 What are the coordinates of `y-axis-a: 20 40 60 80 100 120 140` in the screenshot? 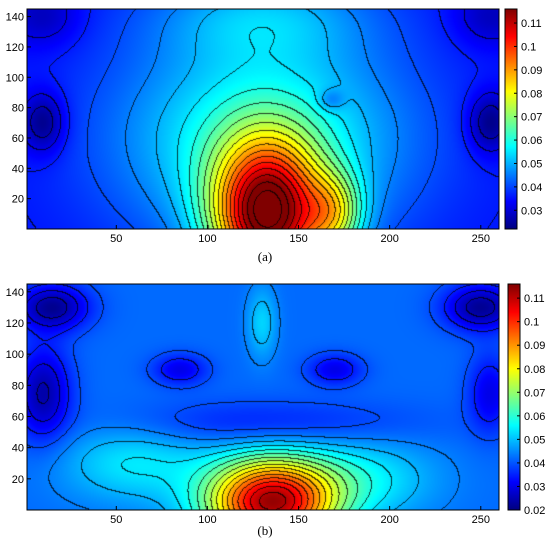 It's located at (18, 109).